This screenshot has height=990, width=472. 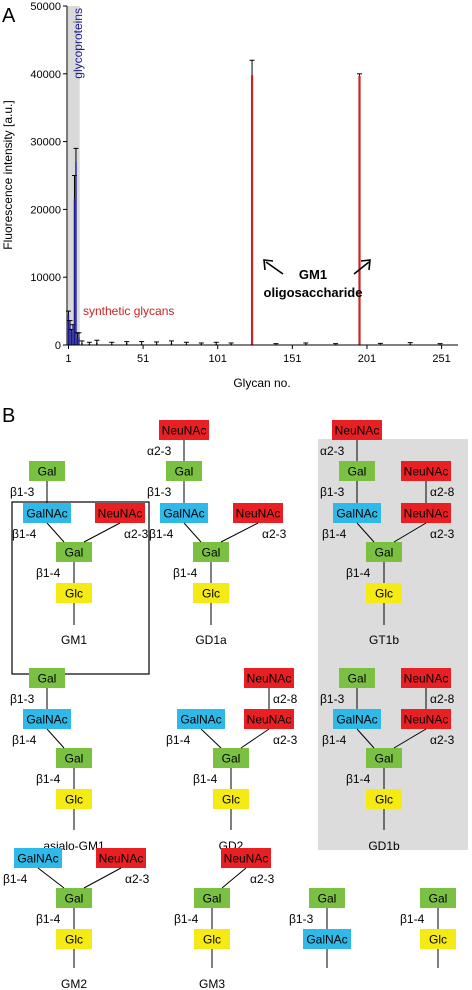 I want to click on synthetic-glycans-label: synthetic glycans, so click(x=128, y=311).